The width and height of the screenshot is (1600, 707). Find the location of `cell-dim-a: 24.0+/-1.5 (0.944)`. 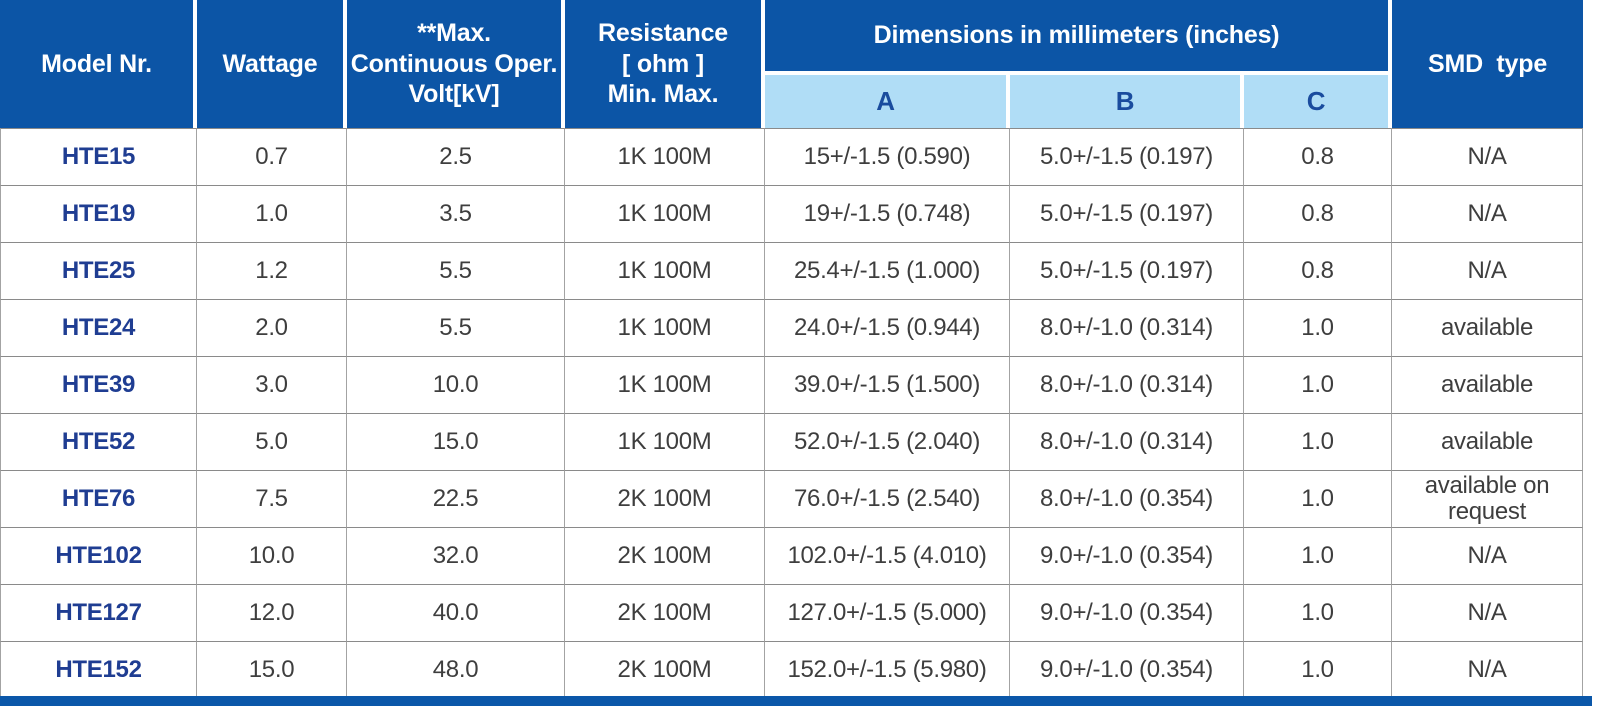

cell-dim-a: 24.0+/-1.5 (0.944) is located at coordinates (887, 328).